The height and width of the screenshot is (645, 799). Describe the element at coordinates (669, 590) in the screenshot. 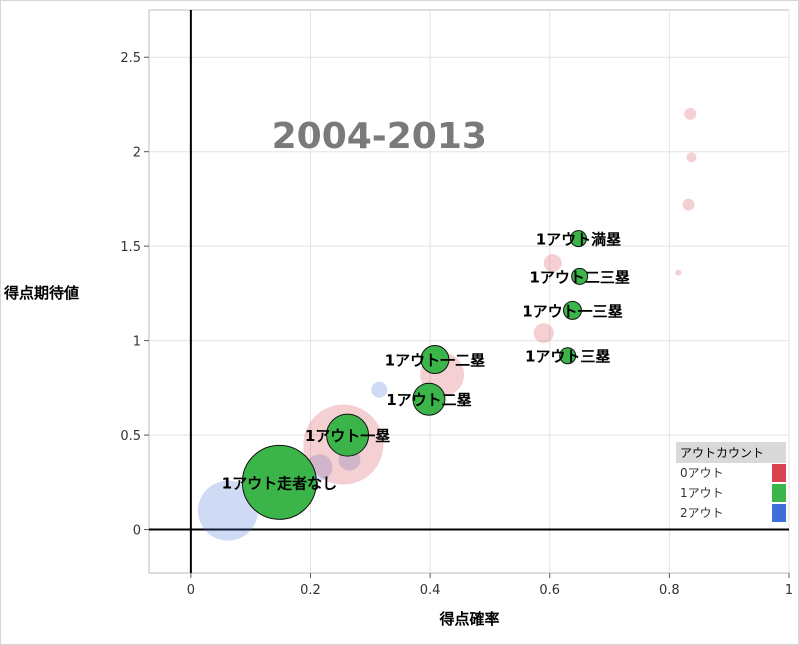

I see `x-tick-label: 0.8` at that location.